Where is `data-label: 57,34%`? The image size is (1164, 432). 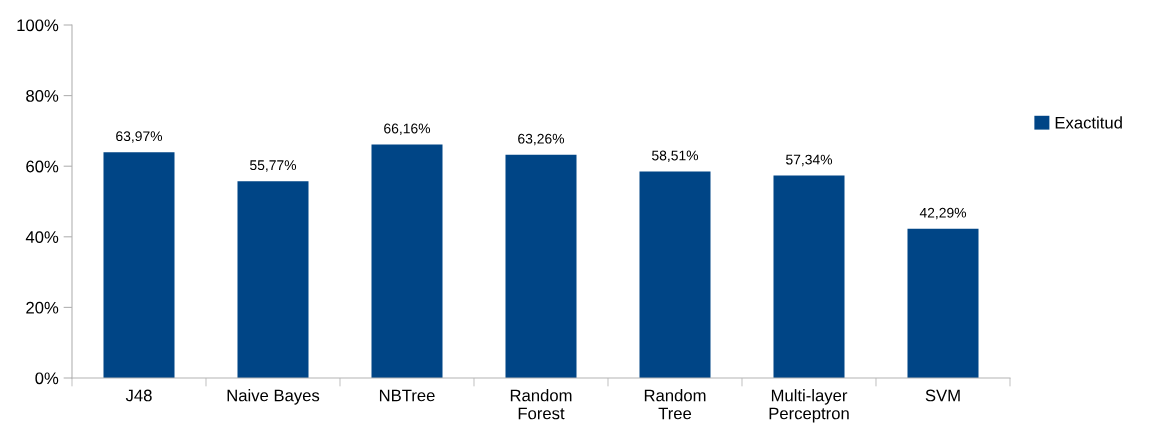 data-label: 57,34% is located at coordinates (809, 160).